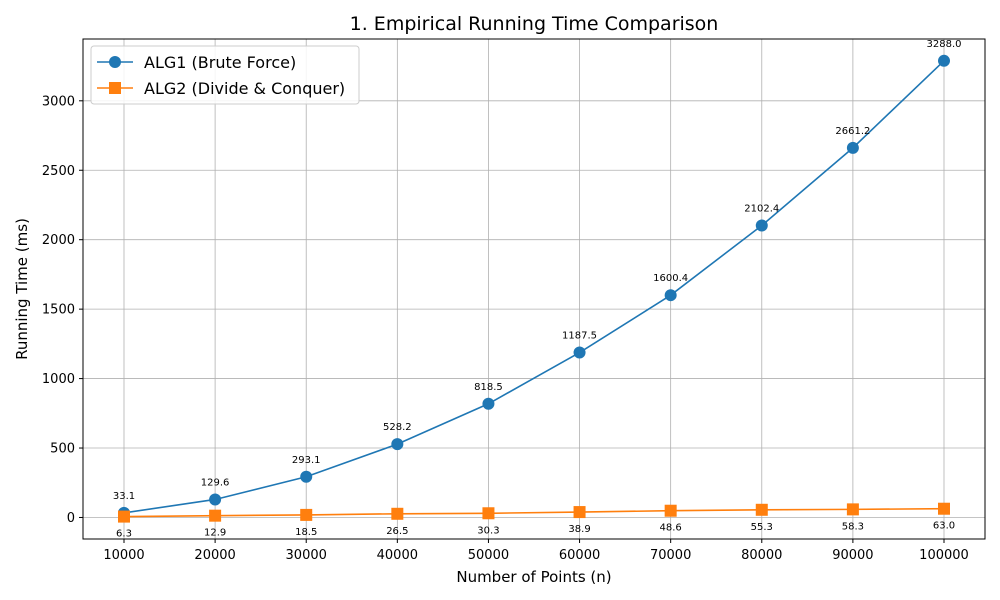  I want to click on y-tick-label: 1000, so click(58, 379).